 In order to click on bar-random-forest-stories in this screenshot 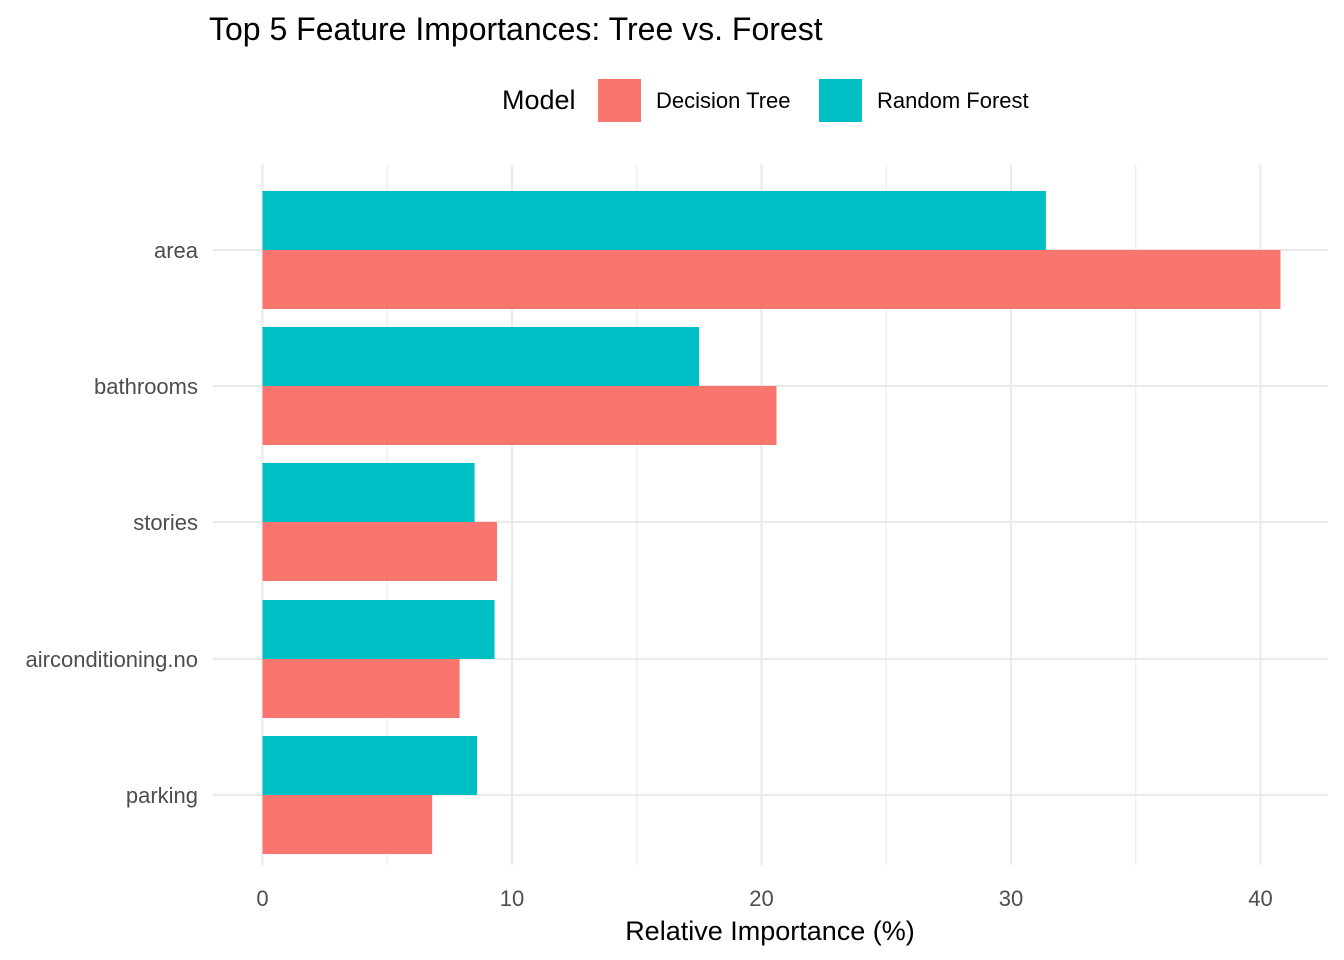, I will do `click(368, 492)`.